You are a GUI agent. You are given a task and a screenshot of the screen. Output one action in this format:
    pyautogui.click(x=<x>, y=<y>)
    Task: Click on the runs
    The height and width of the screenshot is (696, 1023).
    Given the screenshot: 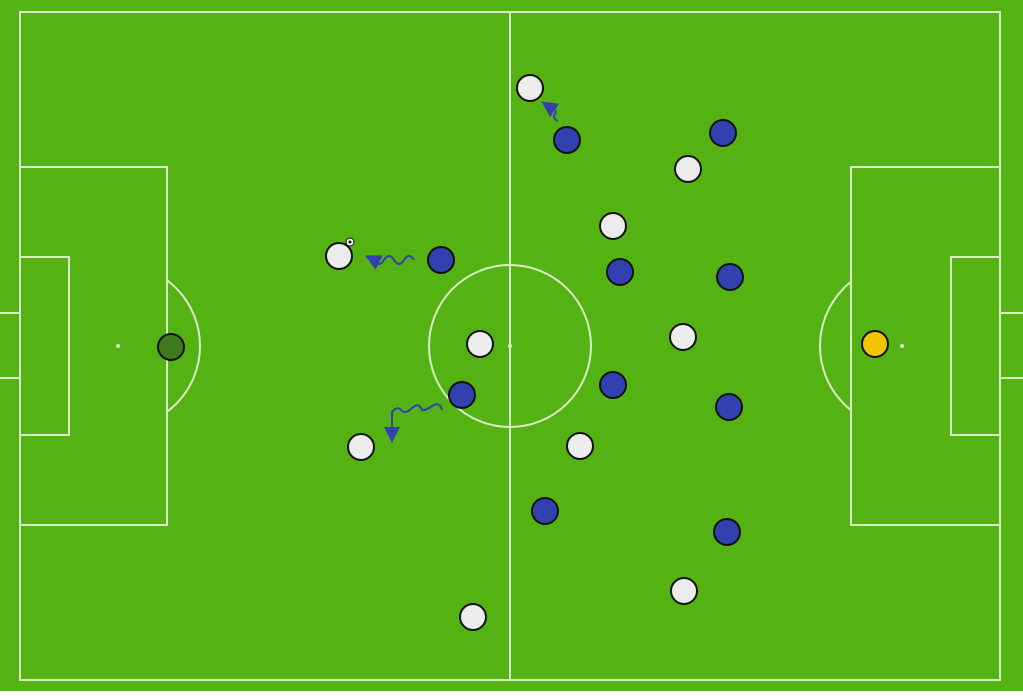 What is the action you would take?
    pyautogui.click(x=462, y=272)
    